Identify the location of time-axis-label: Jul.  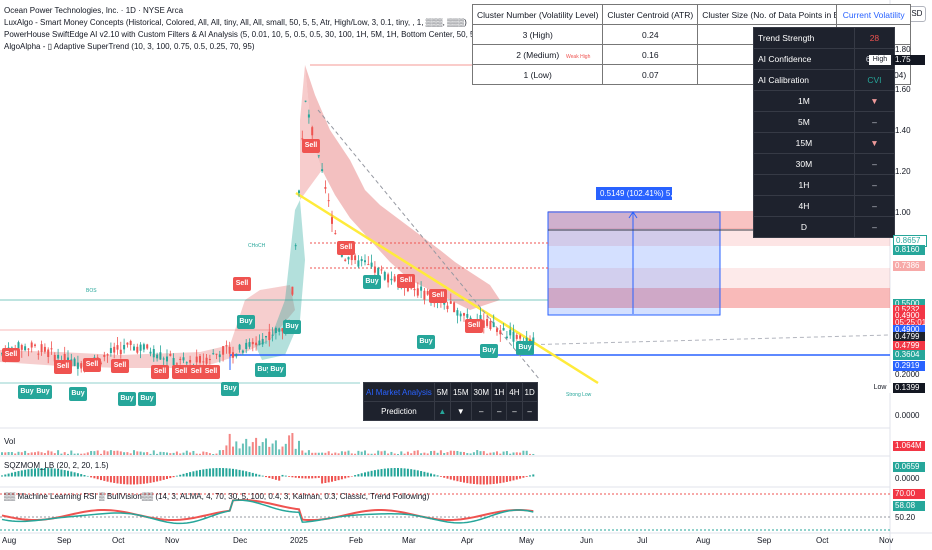
(642, 540).